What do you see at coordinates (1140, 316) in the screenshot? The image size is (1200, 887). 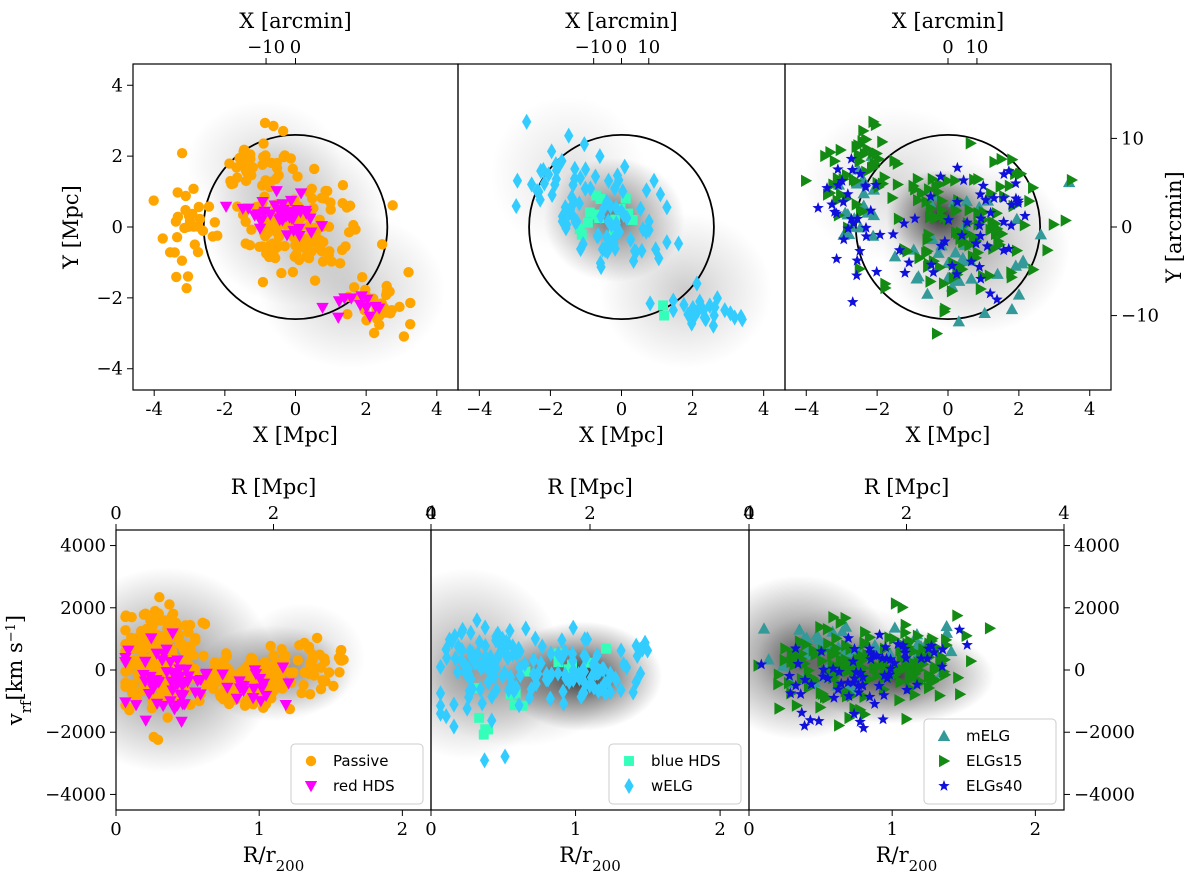 I see `y-right-tick-label: −10` at bounding box center [1140, 316].